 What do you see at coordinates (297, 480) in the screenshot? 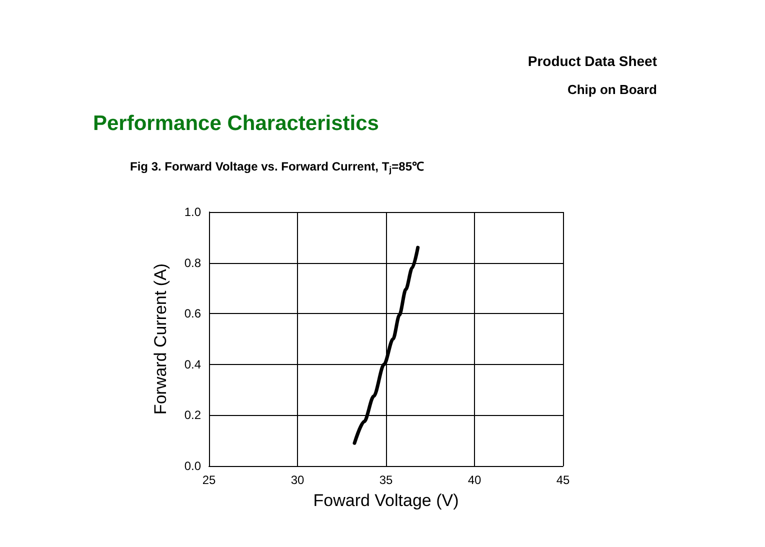
I see `x-tick-label: 30` at bounding box center [297, 480].